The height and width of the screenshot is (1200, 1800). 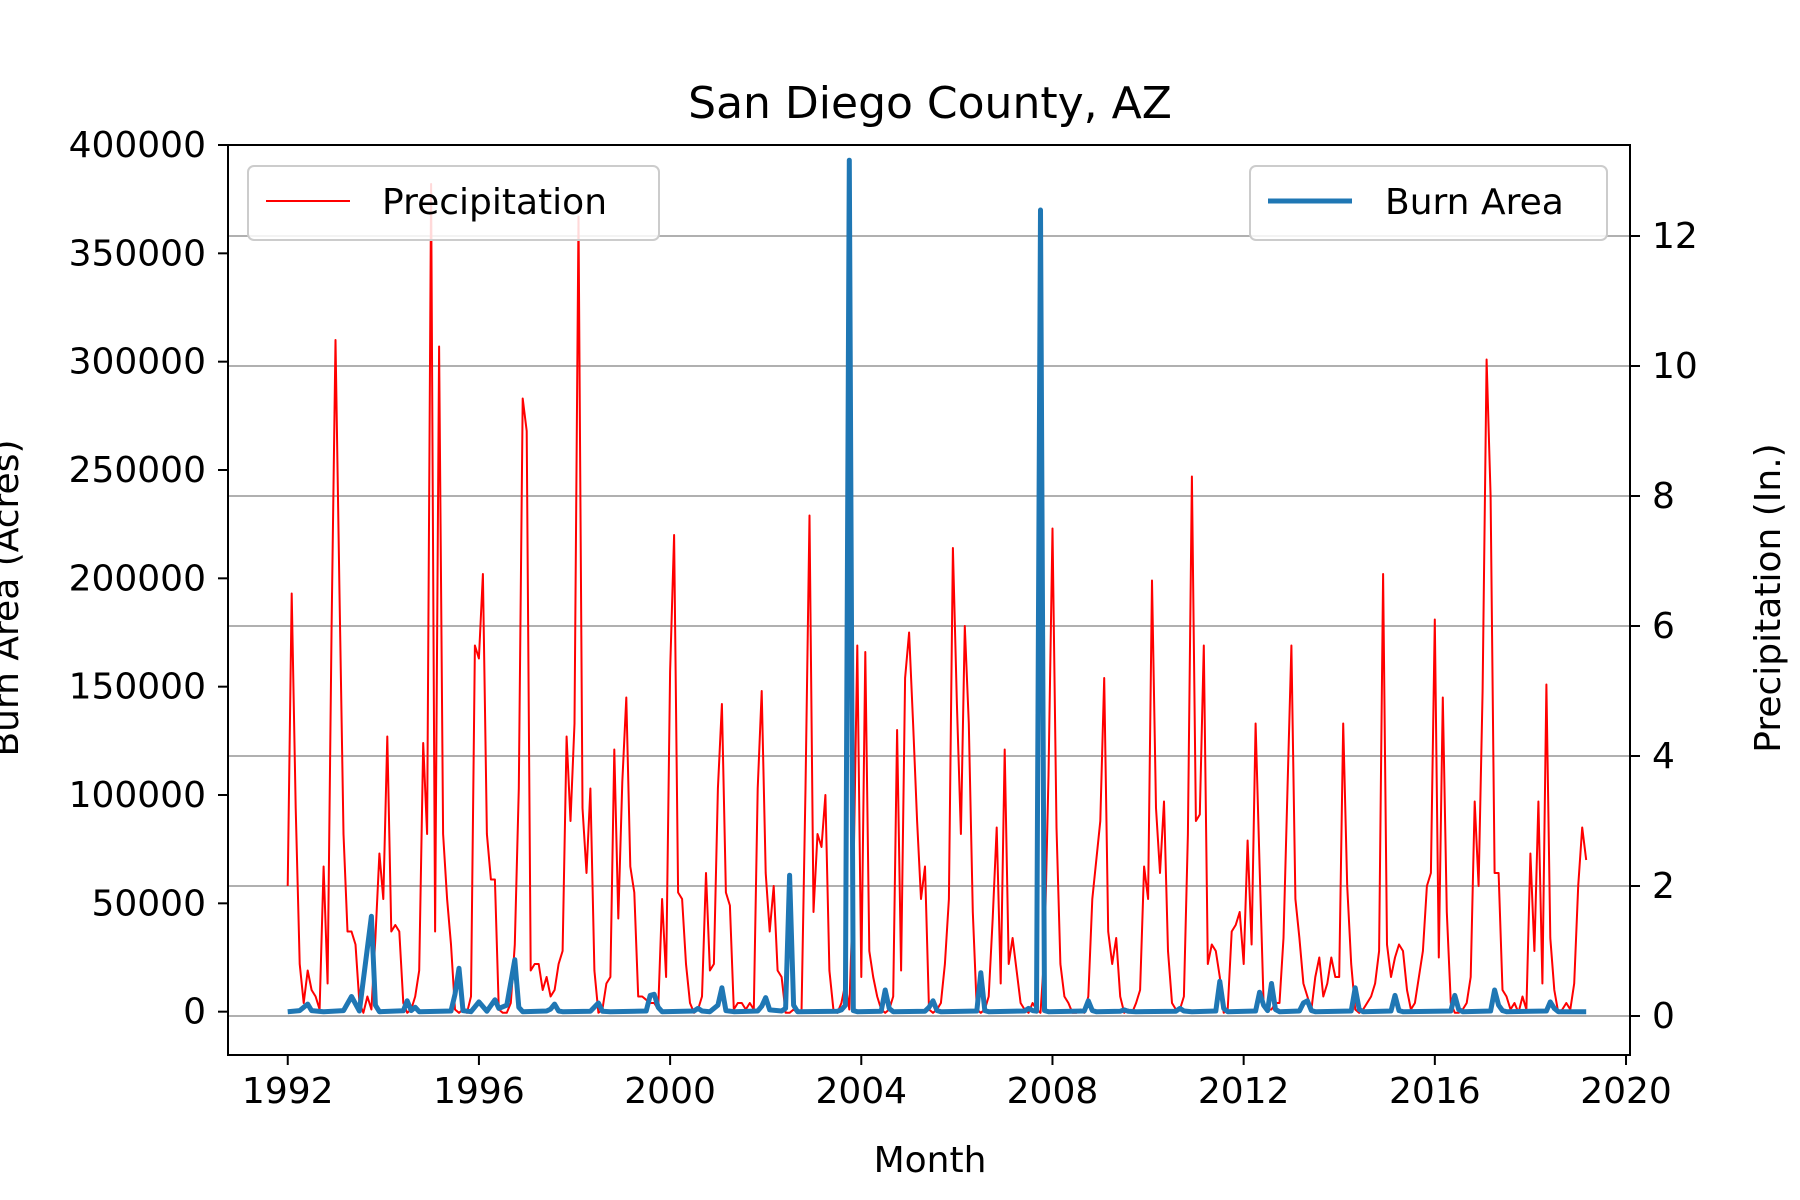 What do you see at coordinates (1768, 597) in the screenshot?
I see `right-y-axis-label: Precipitation (In.)` at bounding box center [1768, 597].